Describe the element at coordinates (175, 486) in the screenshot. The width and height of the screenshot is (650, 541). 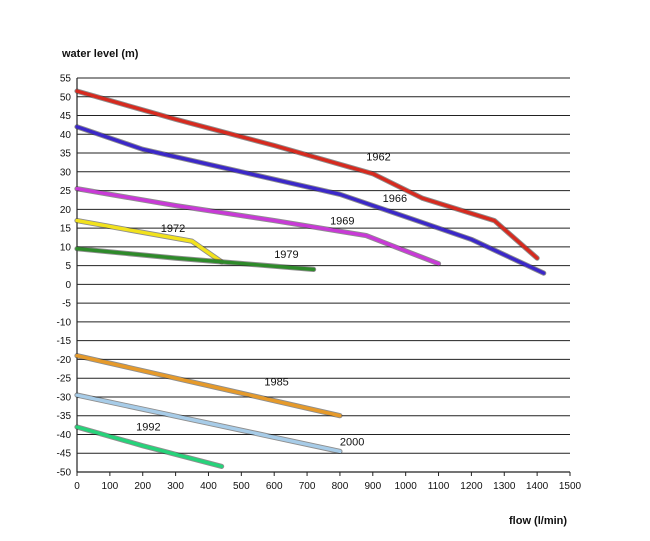
I see `x-tick-label: 300` at that location.